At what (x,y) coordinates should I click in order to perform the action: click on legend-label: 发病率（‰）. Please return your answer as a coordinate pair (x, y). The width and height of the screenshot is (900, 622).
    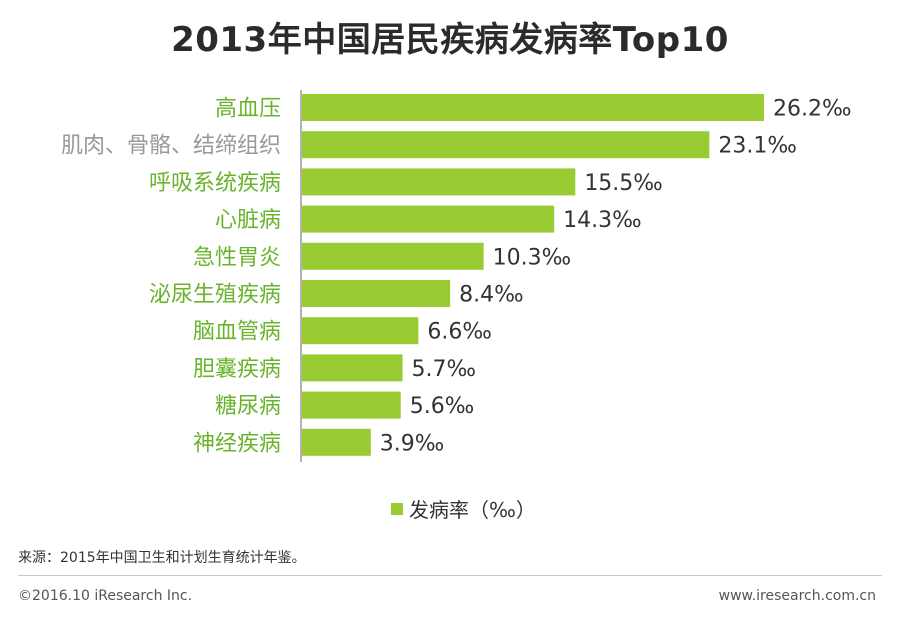
    Looking at the image, I should click on (472, 510).